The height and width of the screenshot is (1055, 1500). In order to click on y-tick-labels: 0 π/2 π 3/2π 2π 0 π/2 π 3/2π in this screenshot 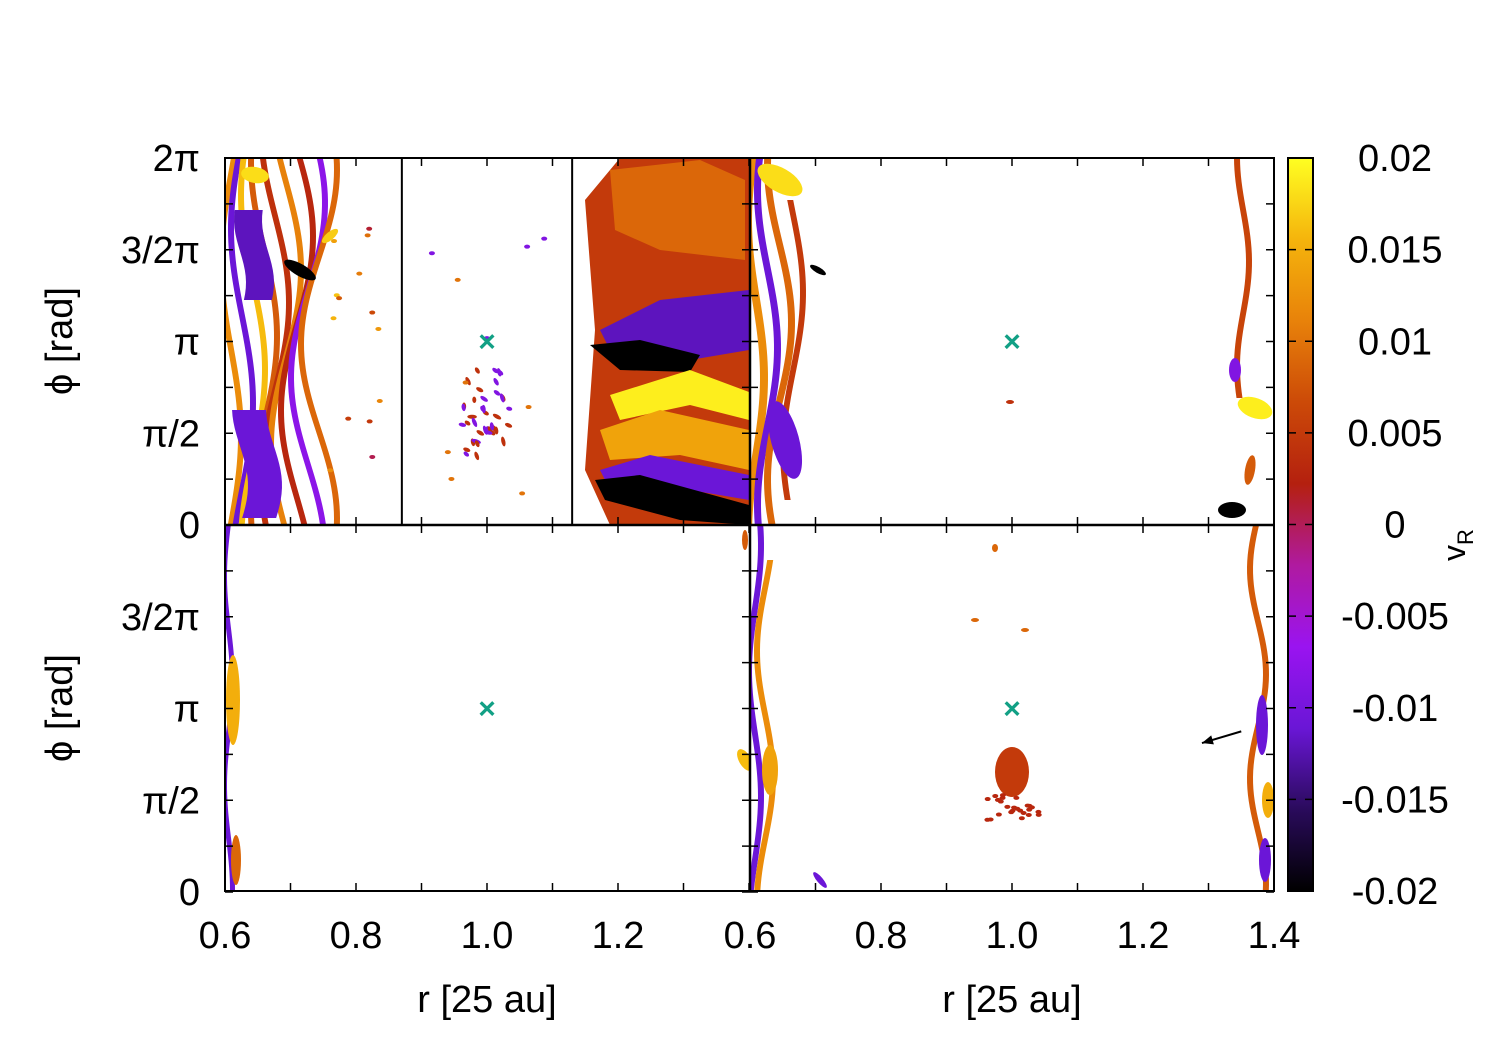, I will do `click(160, 526)`.